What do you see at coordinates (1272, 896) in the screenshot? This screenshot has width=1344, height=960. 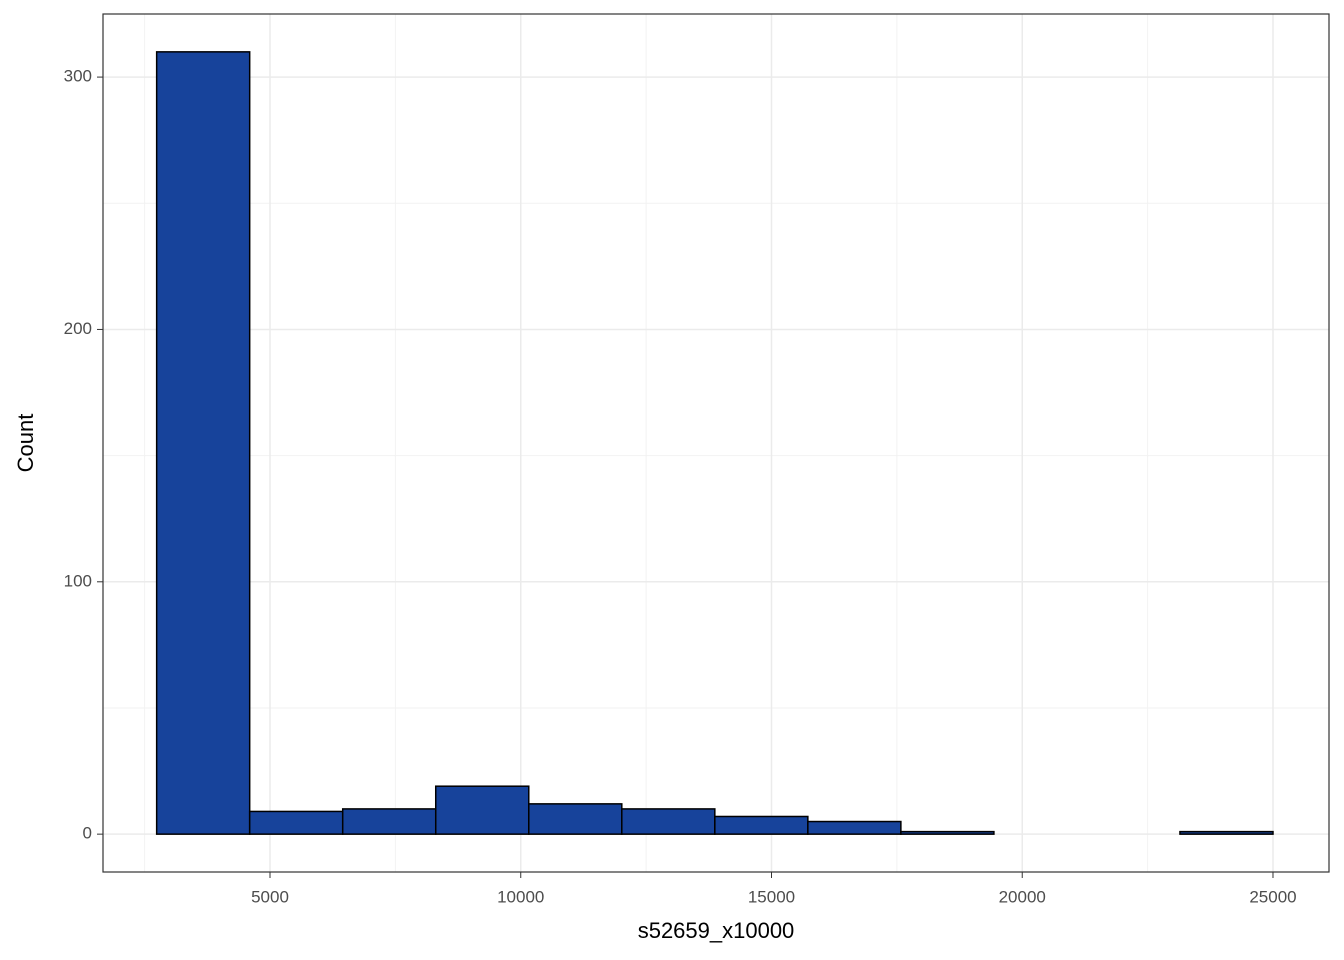 I see `x-tick-label: 25000` at bounding box center [1272, 896].